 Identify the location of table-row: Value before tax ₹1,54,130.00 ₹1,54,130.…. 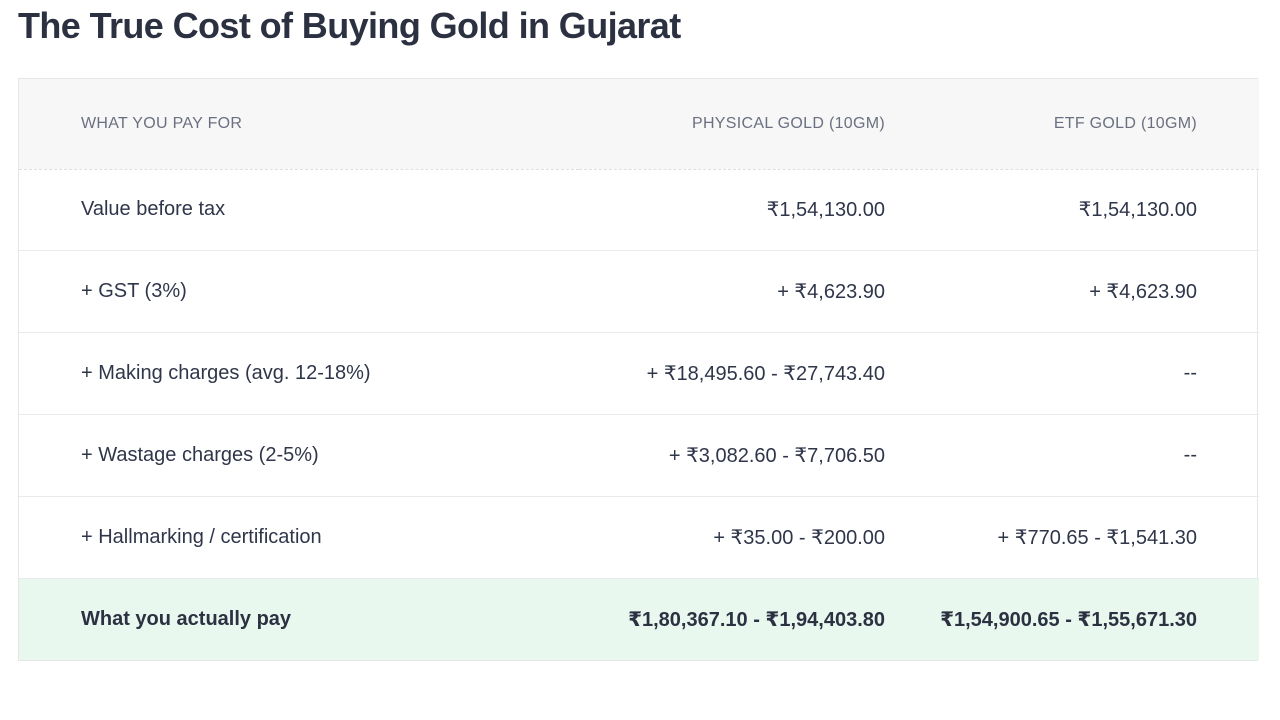
(639, 209).